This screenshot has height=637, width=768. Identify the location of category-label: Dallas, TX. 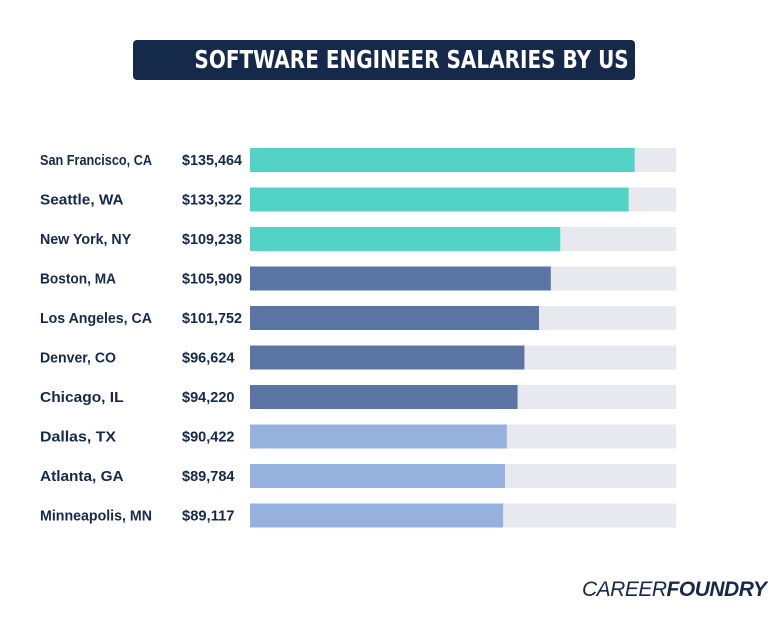
(78, 438).